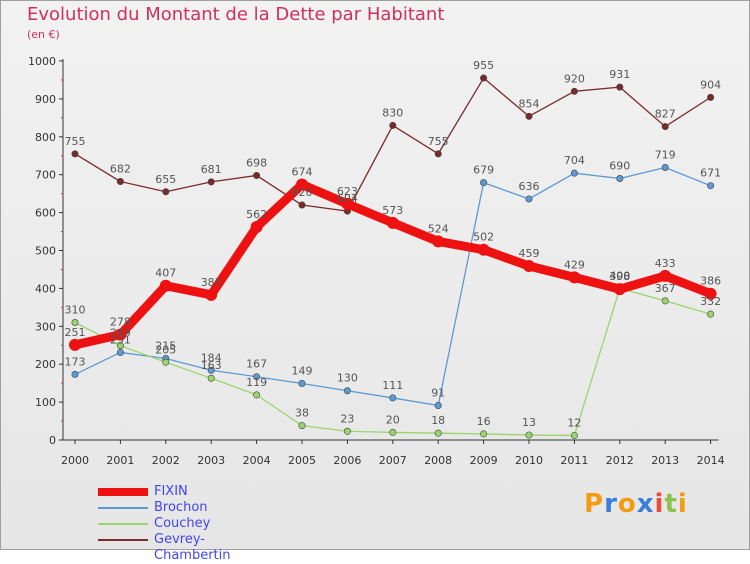 Image resolution: width=750 pixels, height=564 pixels. I want to click on data-label-fixin: 623, so click(347, 191).